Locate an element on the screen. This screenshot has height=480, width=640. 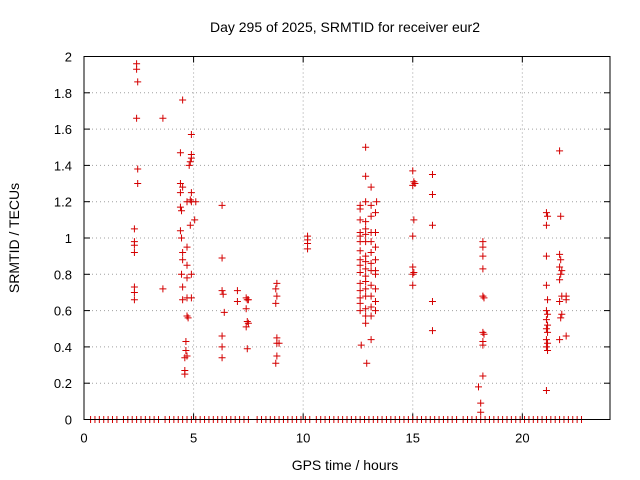
y-tick-label: 0.2 is located at coordinates (63, 383).